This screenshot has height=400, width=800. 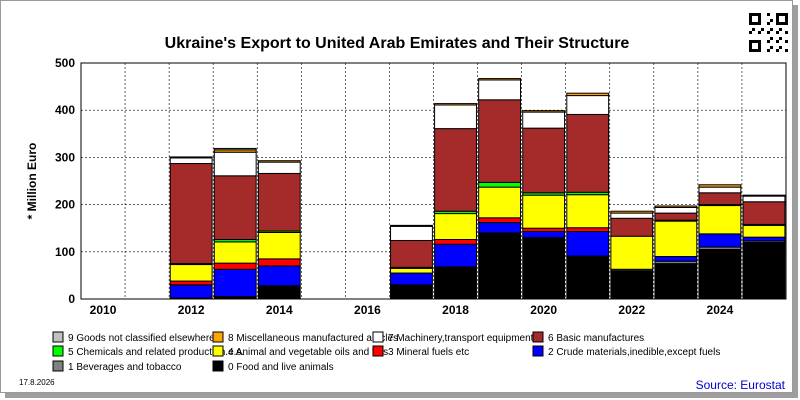 What do you see at coordinates (544, 160) in the screenshot?
I see `bar-segment-2020-s6` at bounding box center [544, 160].